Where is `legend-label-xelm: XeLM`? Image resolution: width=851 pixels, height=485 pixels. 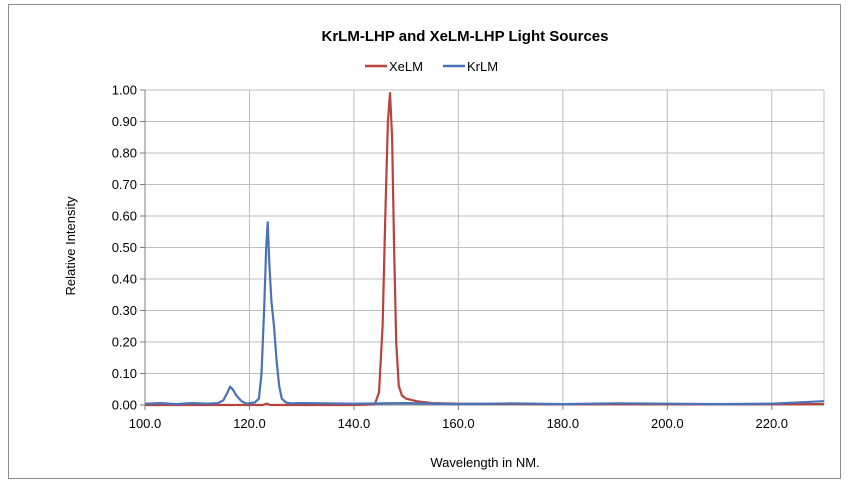 legend-label-xelm: XeLM is located at coordinates (406, 66).